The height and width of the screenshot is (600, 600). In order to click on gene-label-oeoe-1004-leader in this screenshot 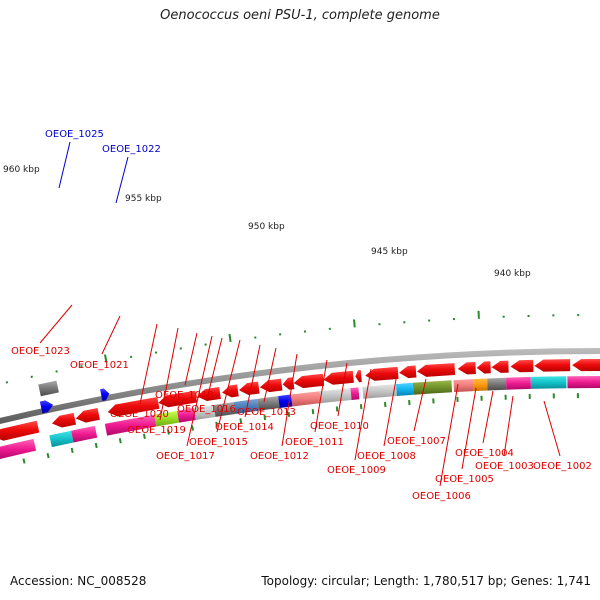, I will do `click(488, 417)`.